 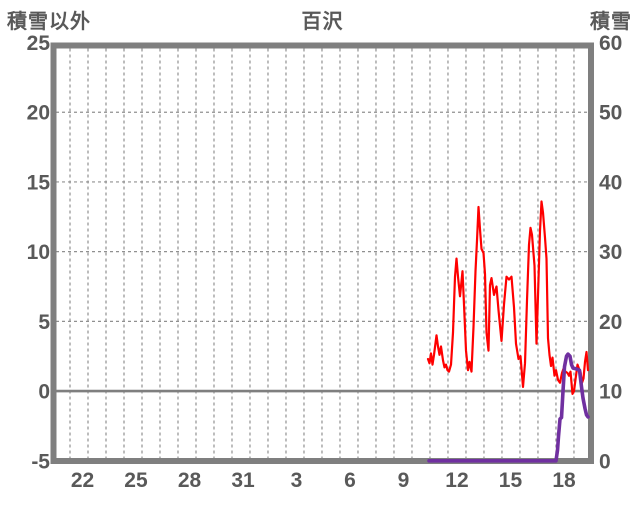 What do you see at coordinates (610, 322) in the screenshot?
I see `right-axis-tick-label: 20` at bounding box center [610, 322].